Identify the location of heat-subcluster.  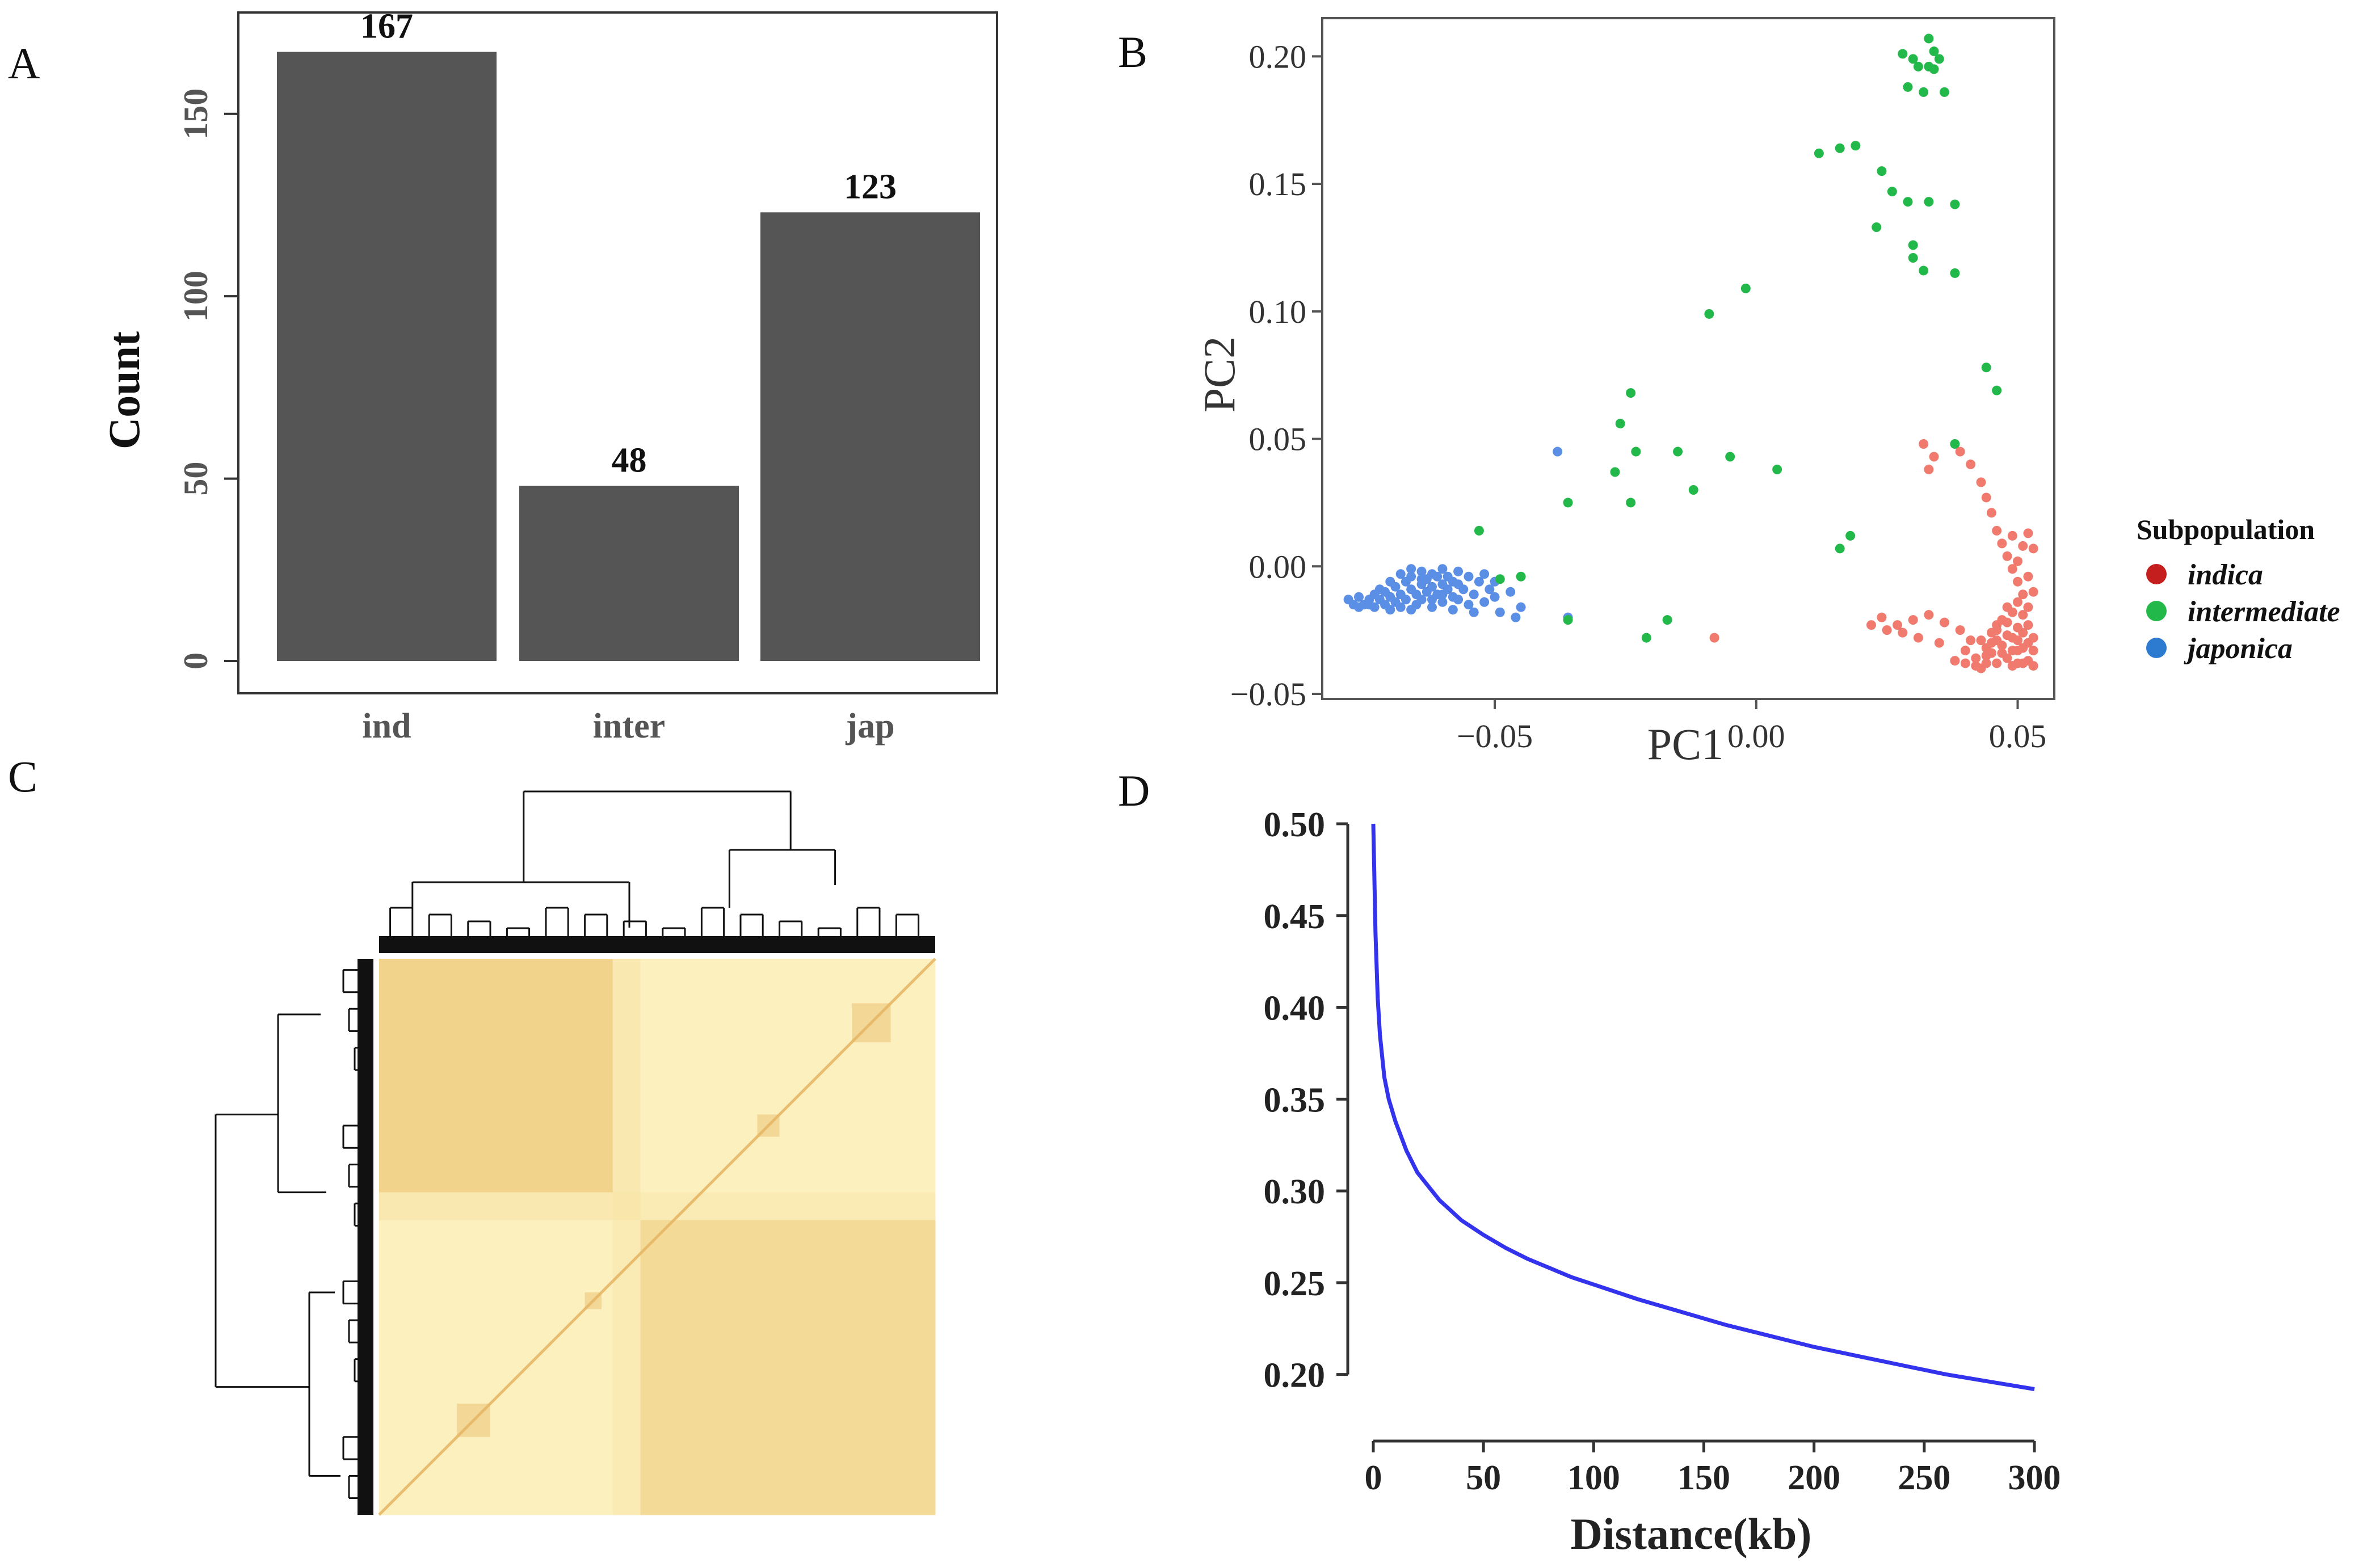
(768, 1125).